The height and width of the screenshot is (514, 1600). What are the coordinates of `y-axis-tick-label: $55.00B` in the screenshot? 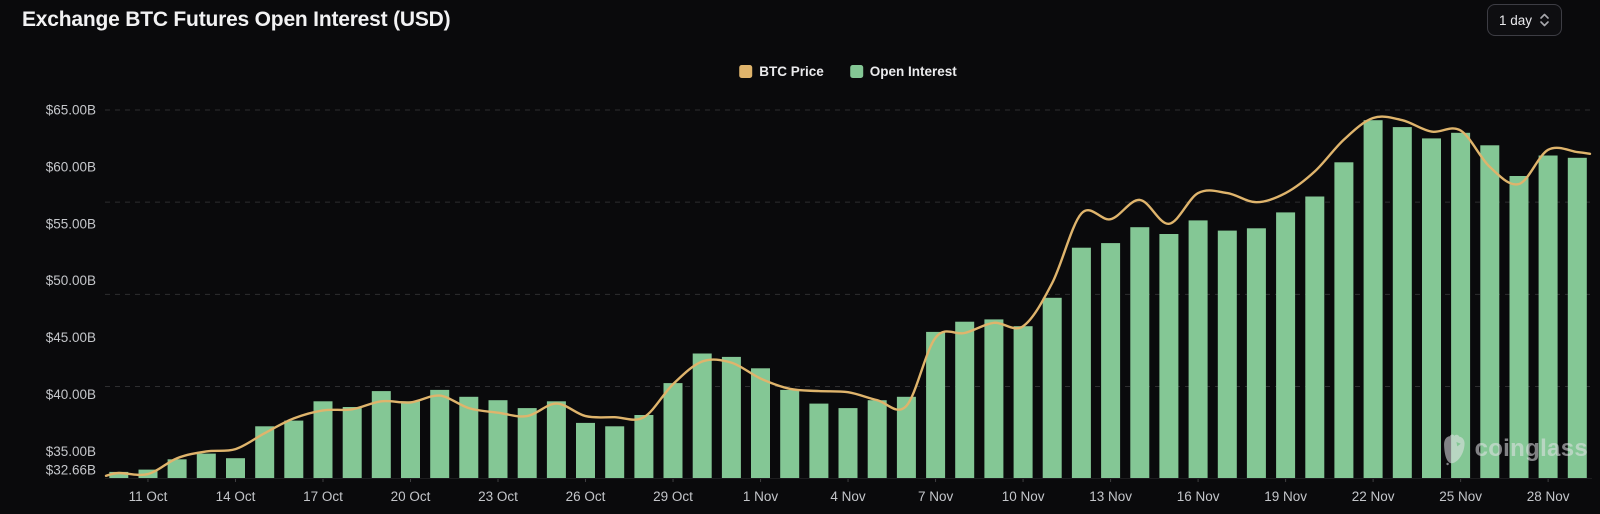 It's located at (71, 223).